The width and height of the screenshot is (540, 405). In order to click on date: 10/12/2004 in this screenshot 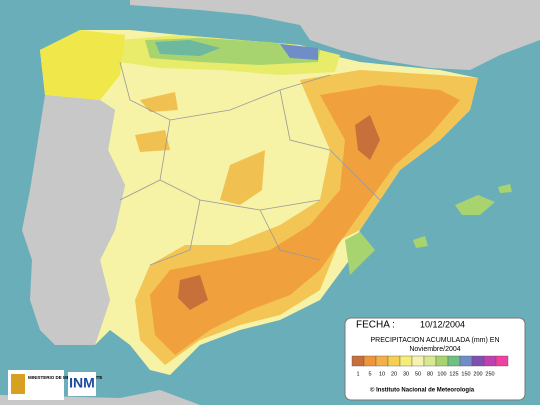, I will do `click(442, 324)`.